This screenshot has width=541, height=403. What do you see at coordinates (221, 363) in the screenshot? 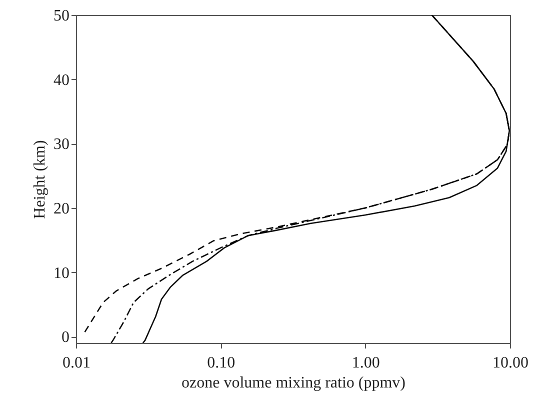
I see `x-tick-label: 0.10` at bounding box center [221, 363].